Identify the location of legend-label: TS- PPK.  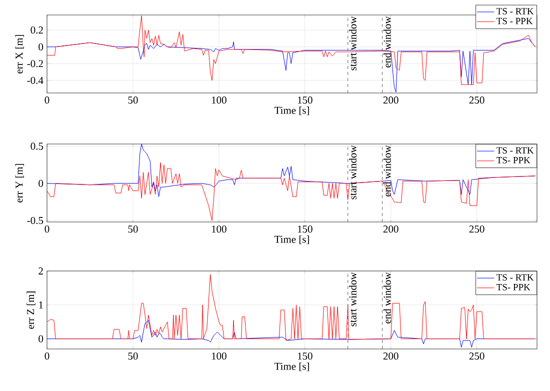
(513, 287).